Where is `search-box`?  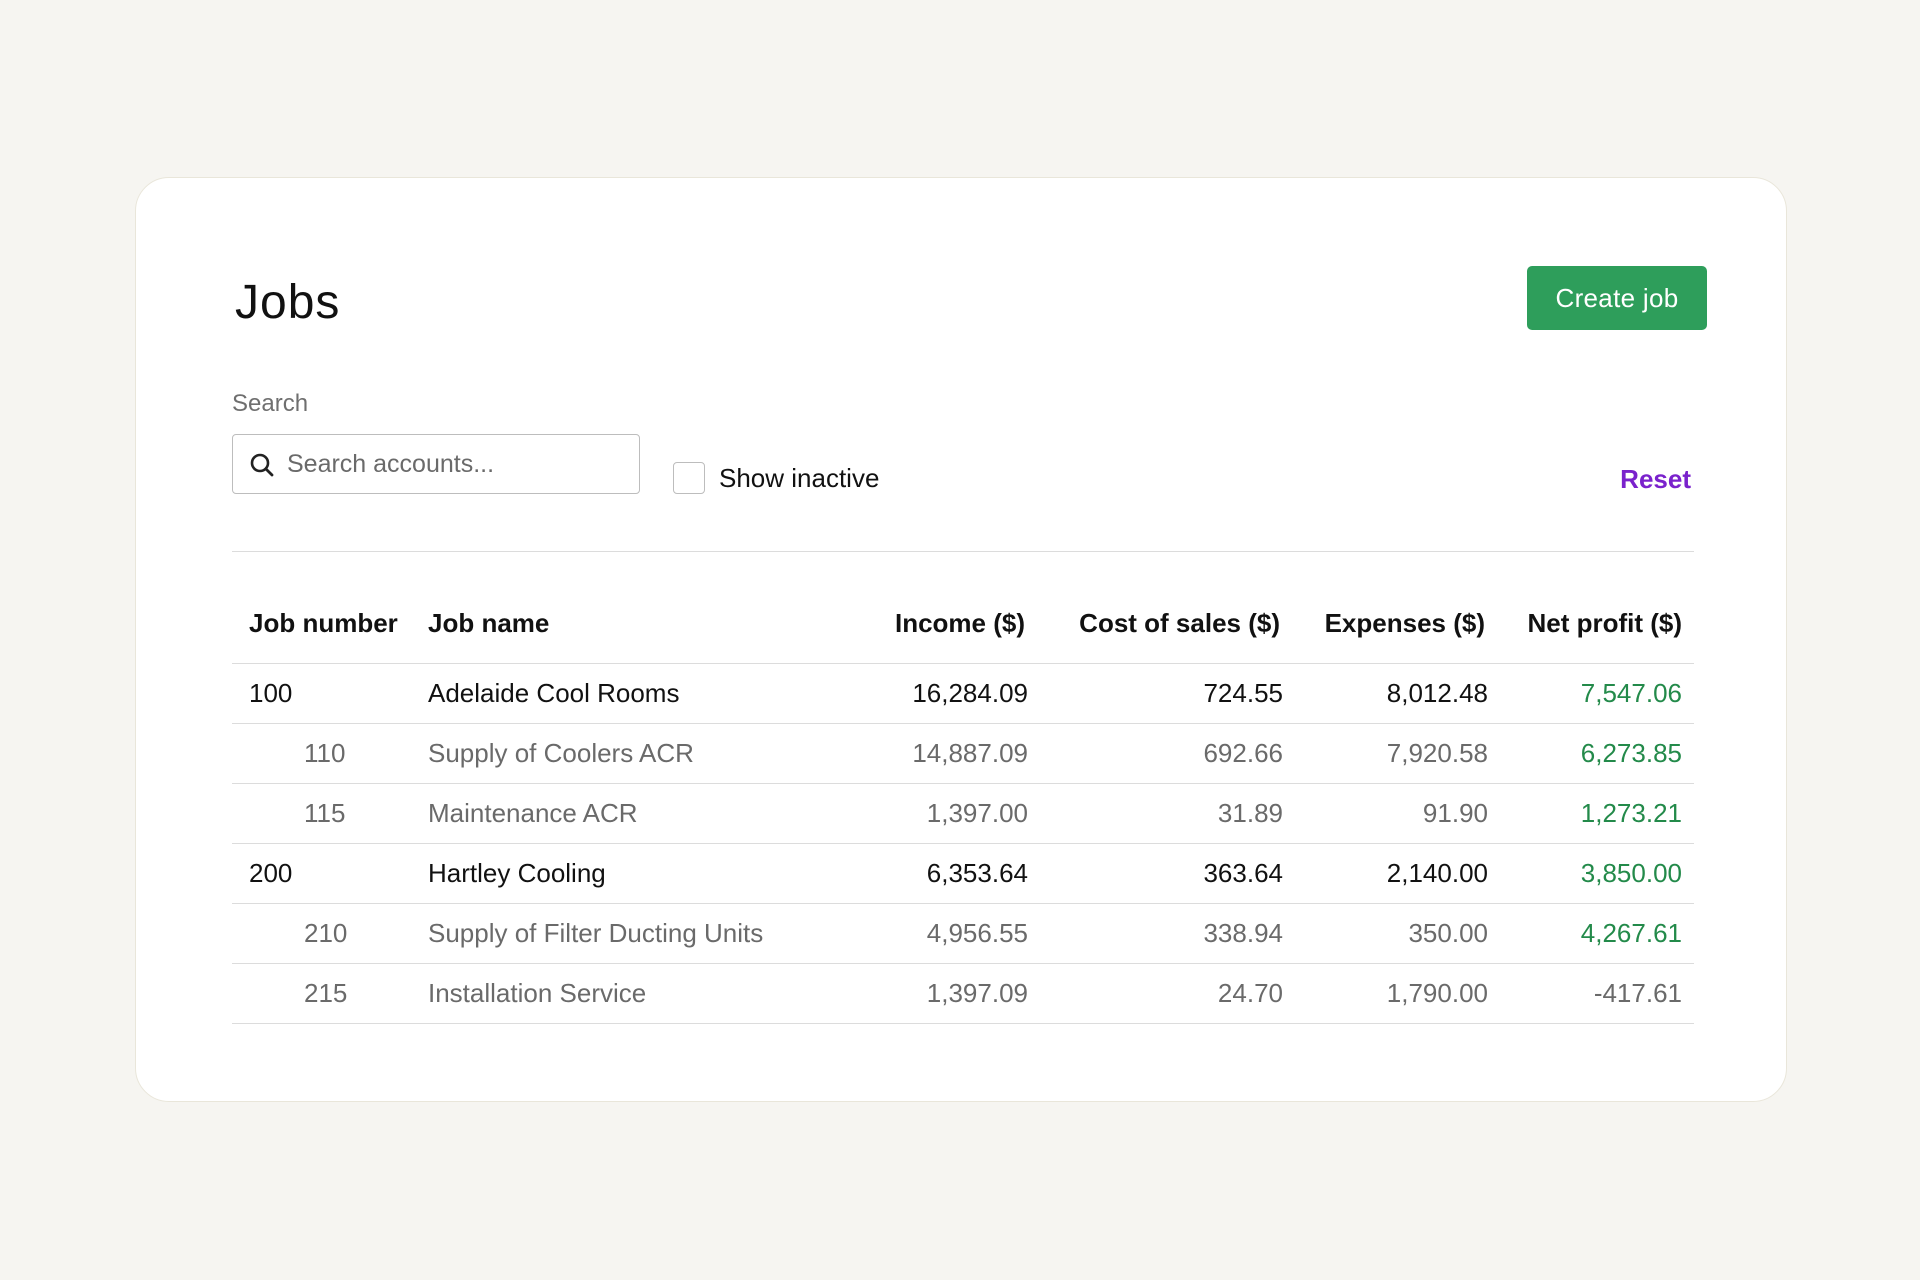 search-box is located at coordinates (436, 464).